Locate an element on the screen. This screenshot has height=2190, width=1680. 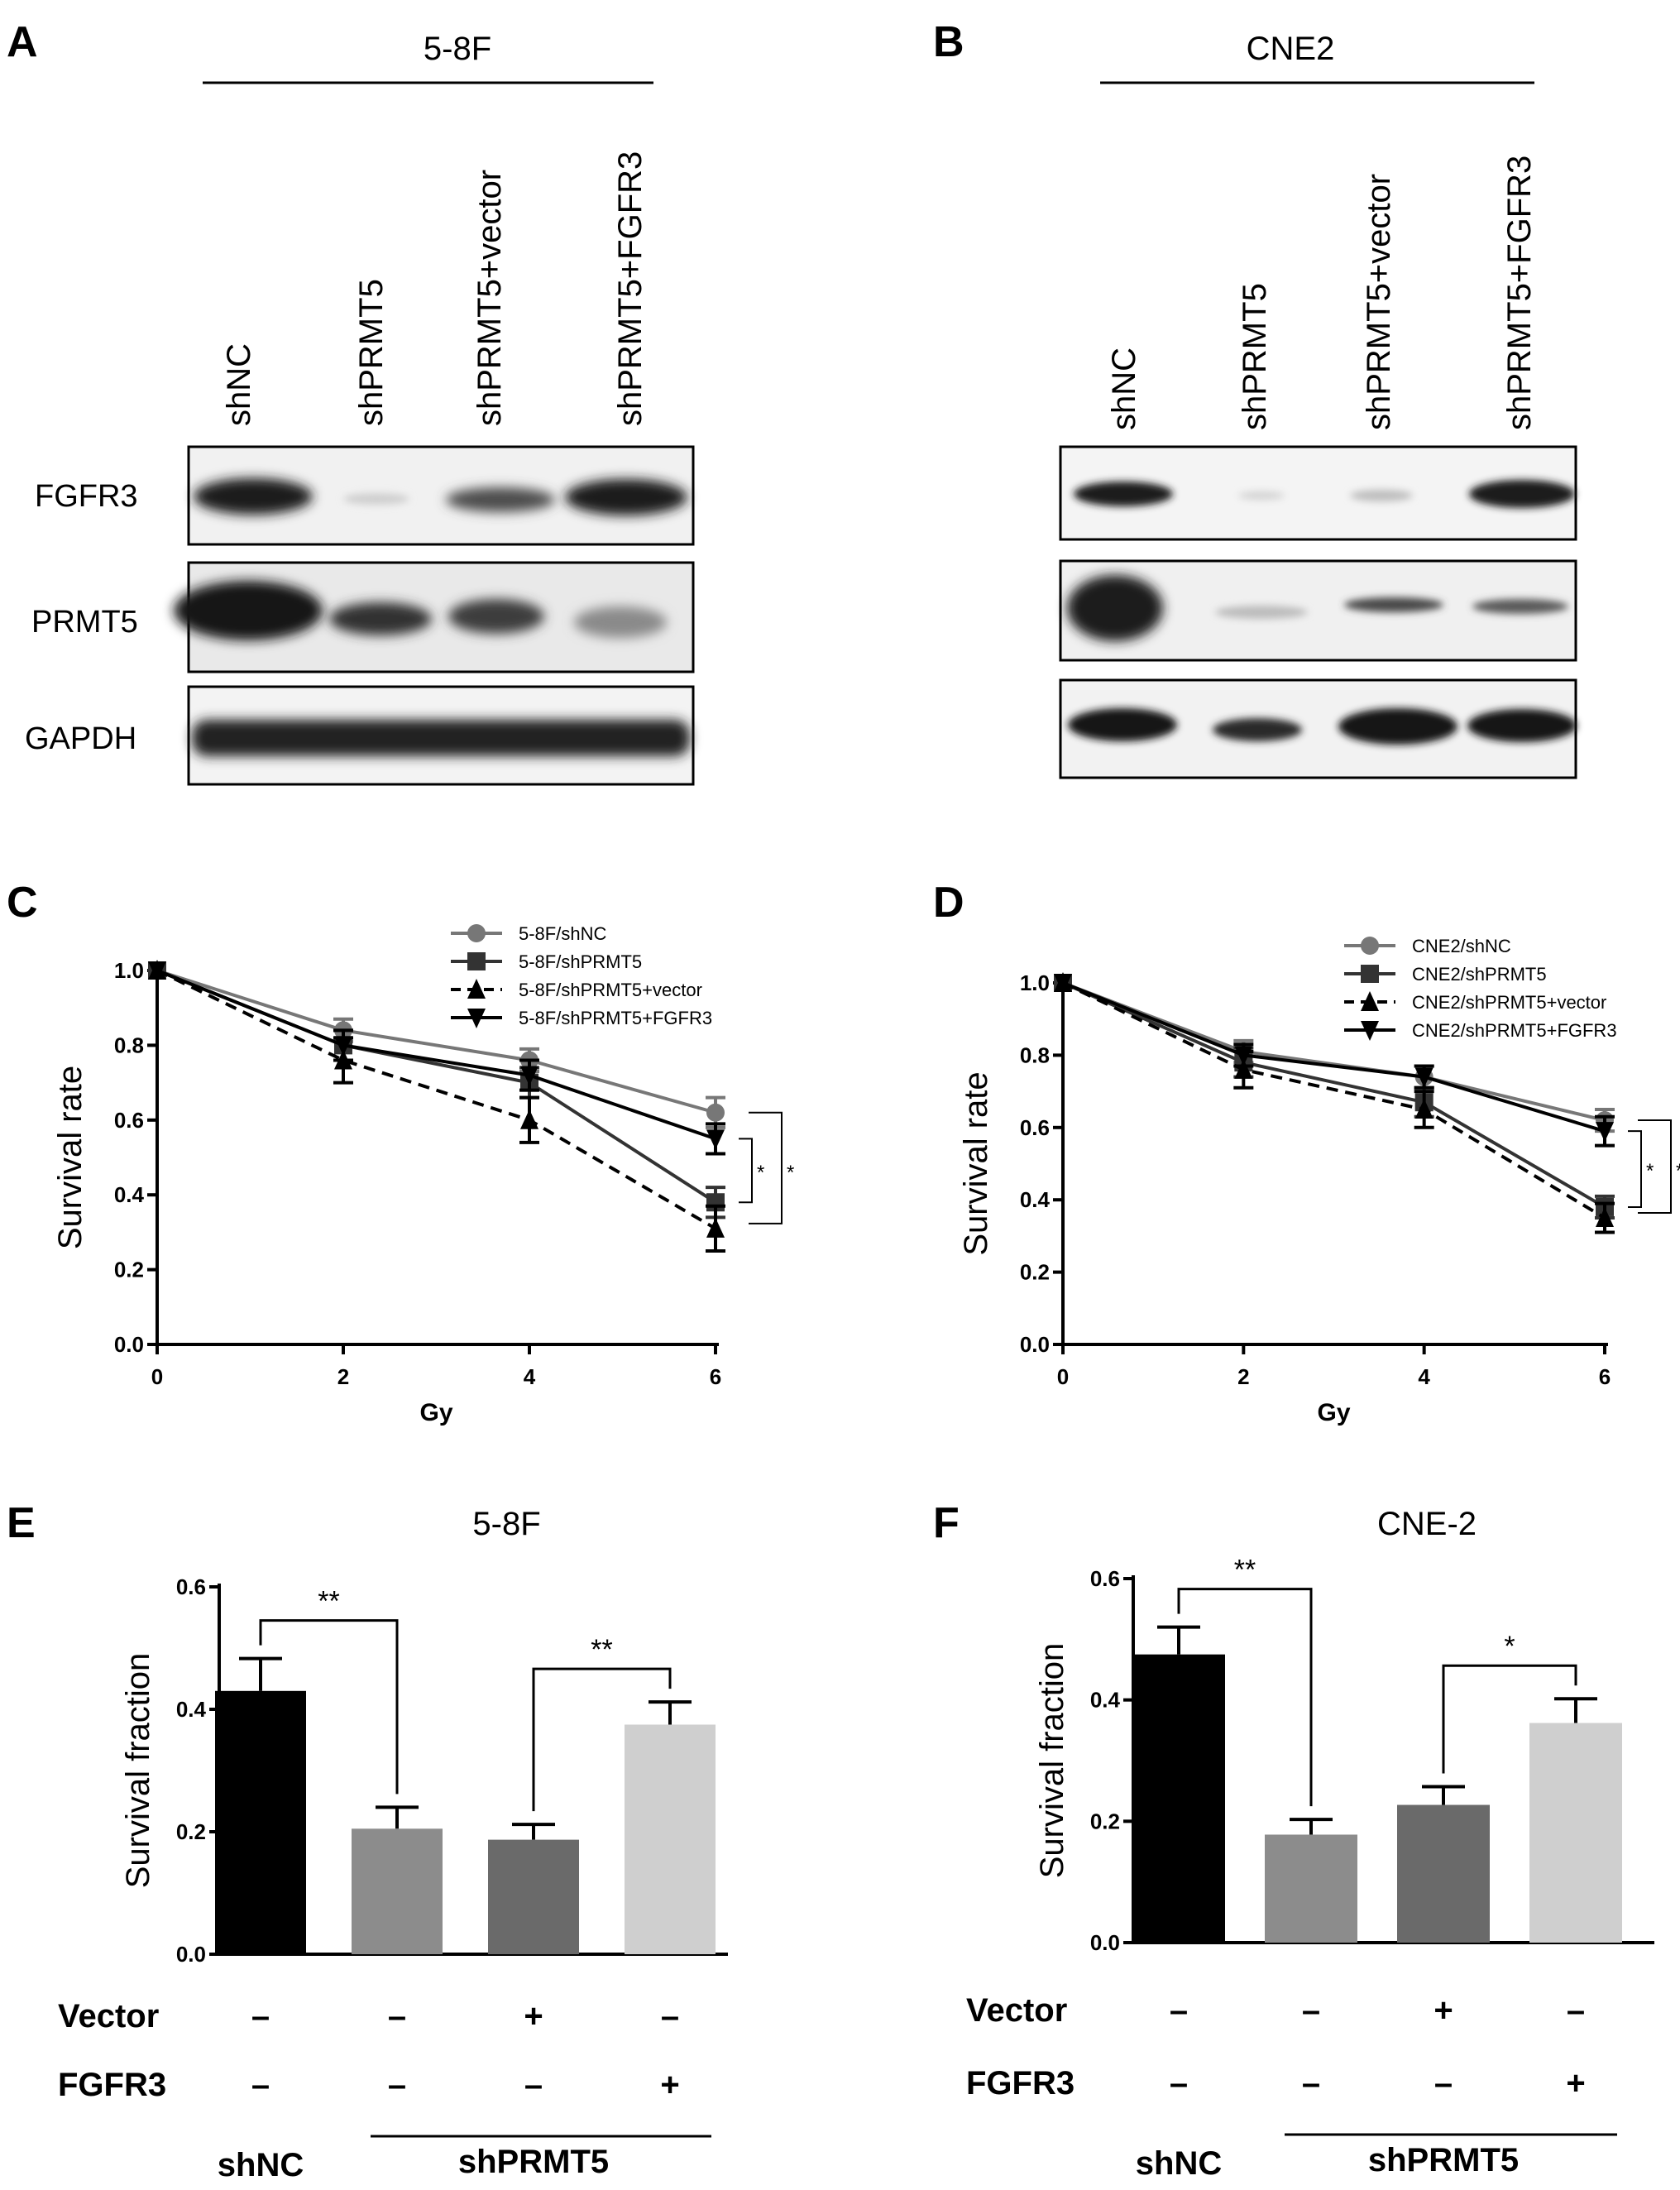
x-tick-label: 2 is located at coordinates (343, 1376).